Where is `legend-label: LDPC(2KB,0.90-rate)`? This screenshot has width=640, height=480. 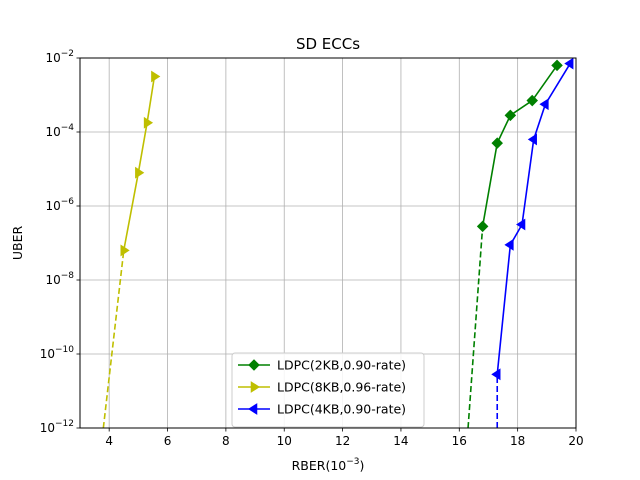 legend-label: LDPC(2KB,0.90-rate) is located at coordinates (341, 365).